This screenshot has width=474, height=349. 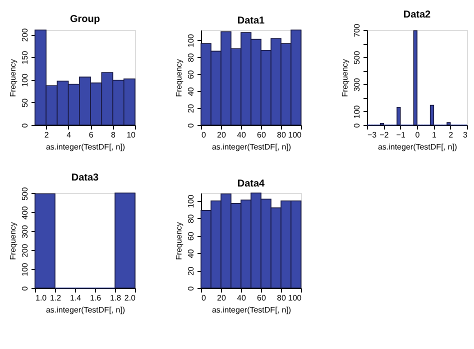 I want to click on x-tick-label: −1, so click(x=401, y=135).